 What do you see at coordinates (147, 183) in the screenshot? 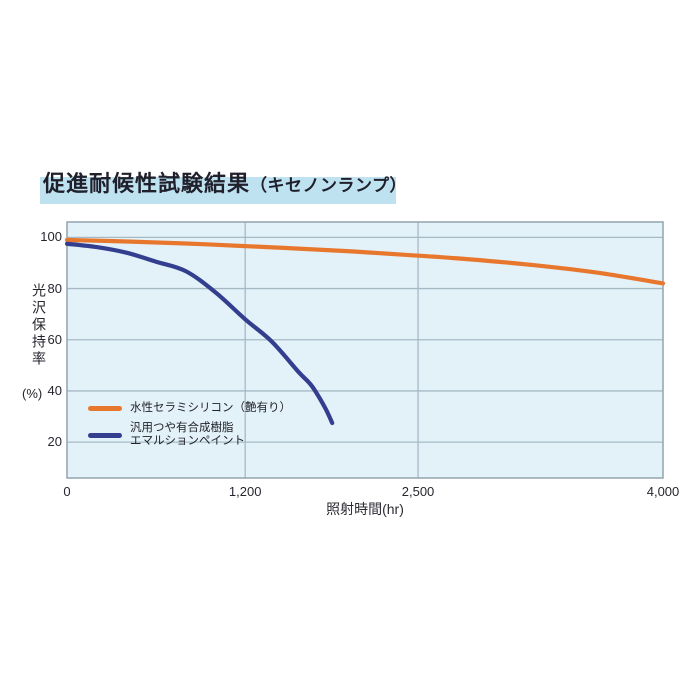
I see `page-title-main: 促進耐候性試験結果` at bounding box center [147, 183].